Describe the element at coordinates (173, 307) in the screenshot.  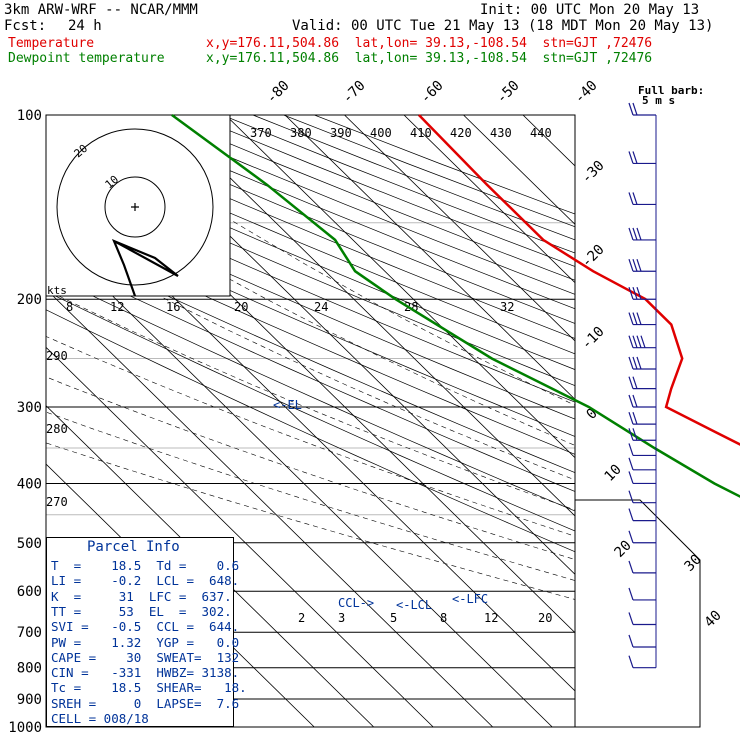
I see `hodograph-tick-label: 16` at that location.